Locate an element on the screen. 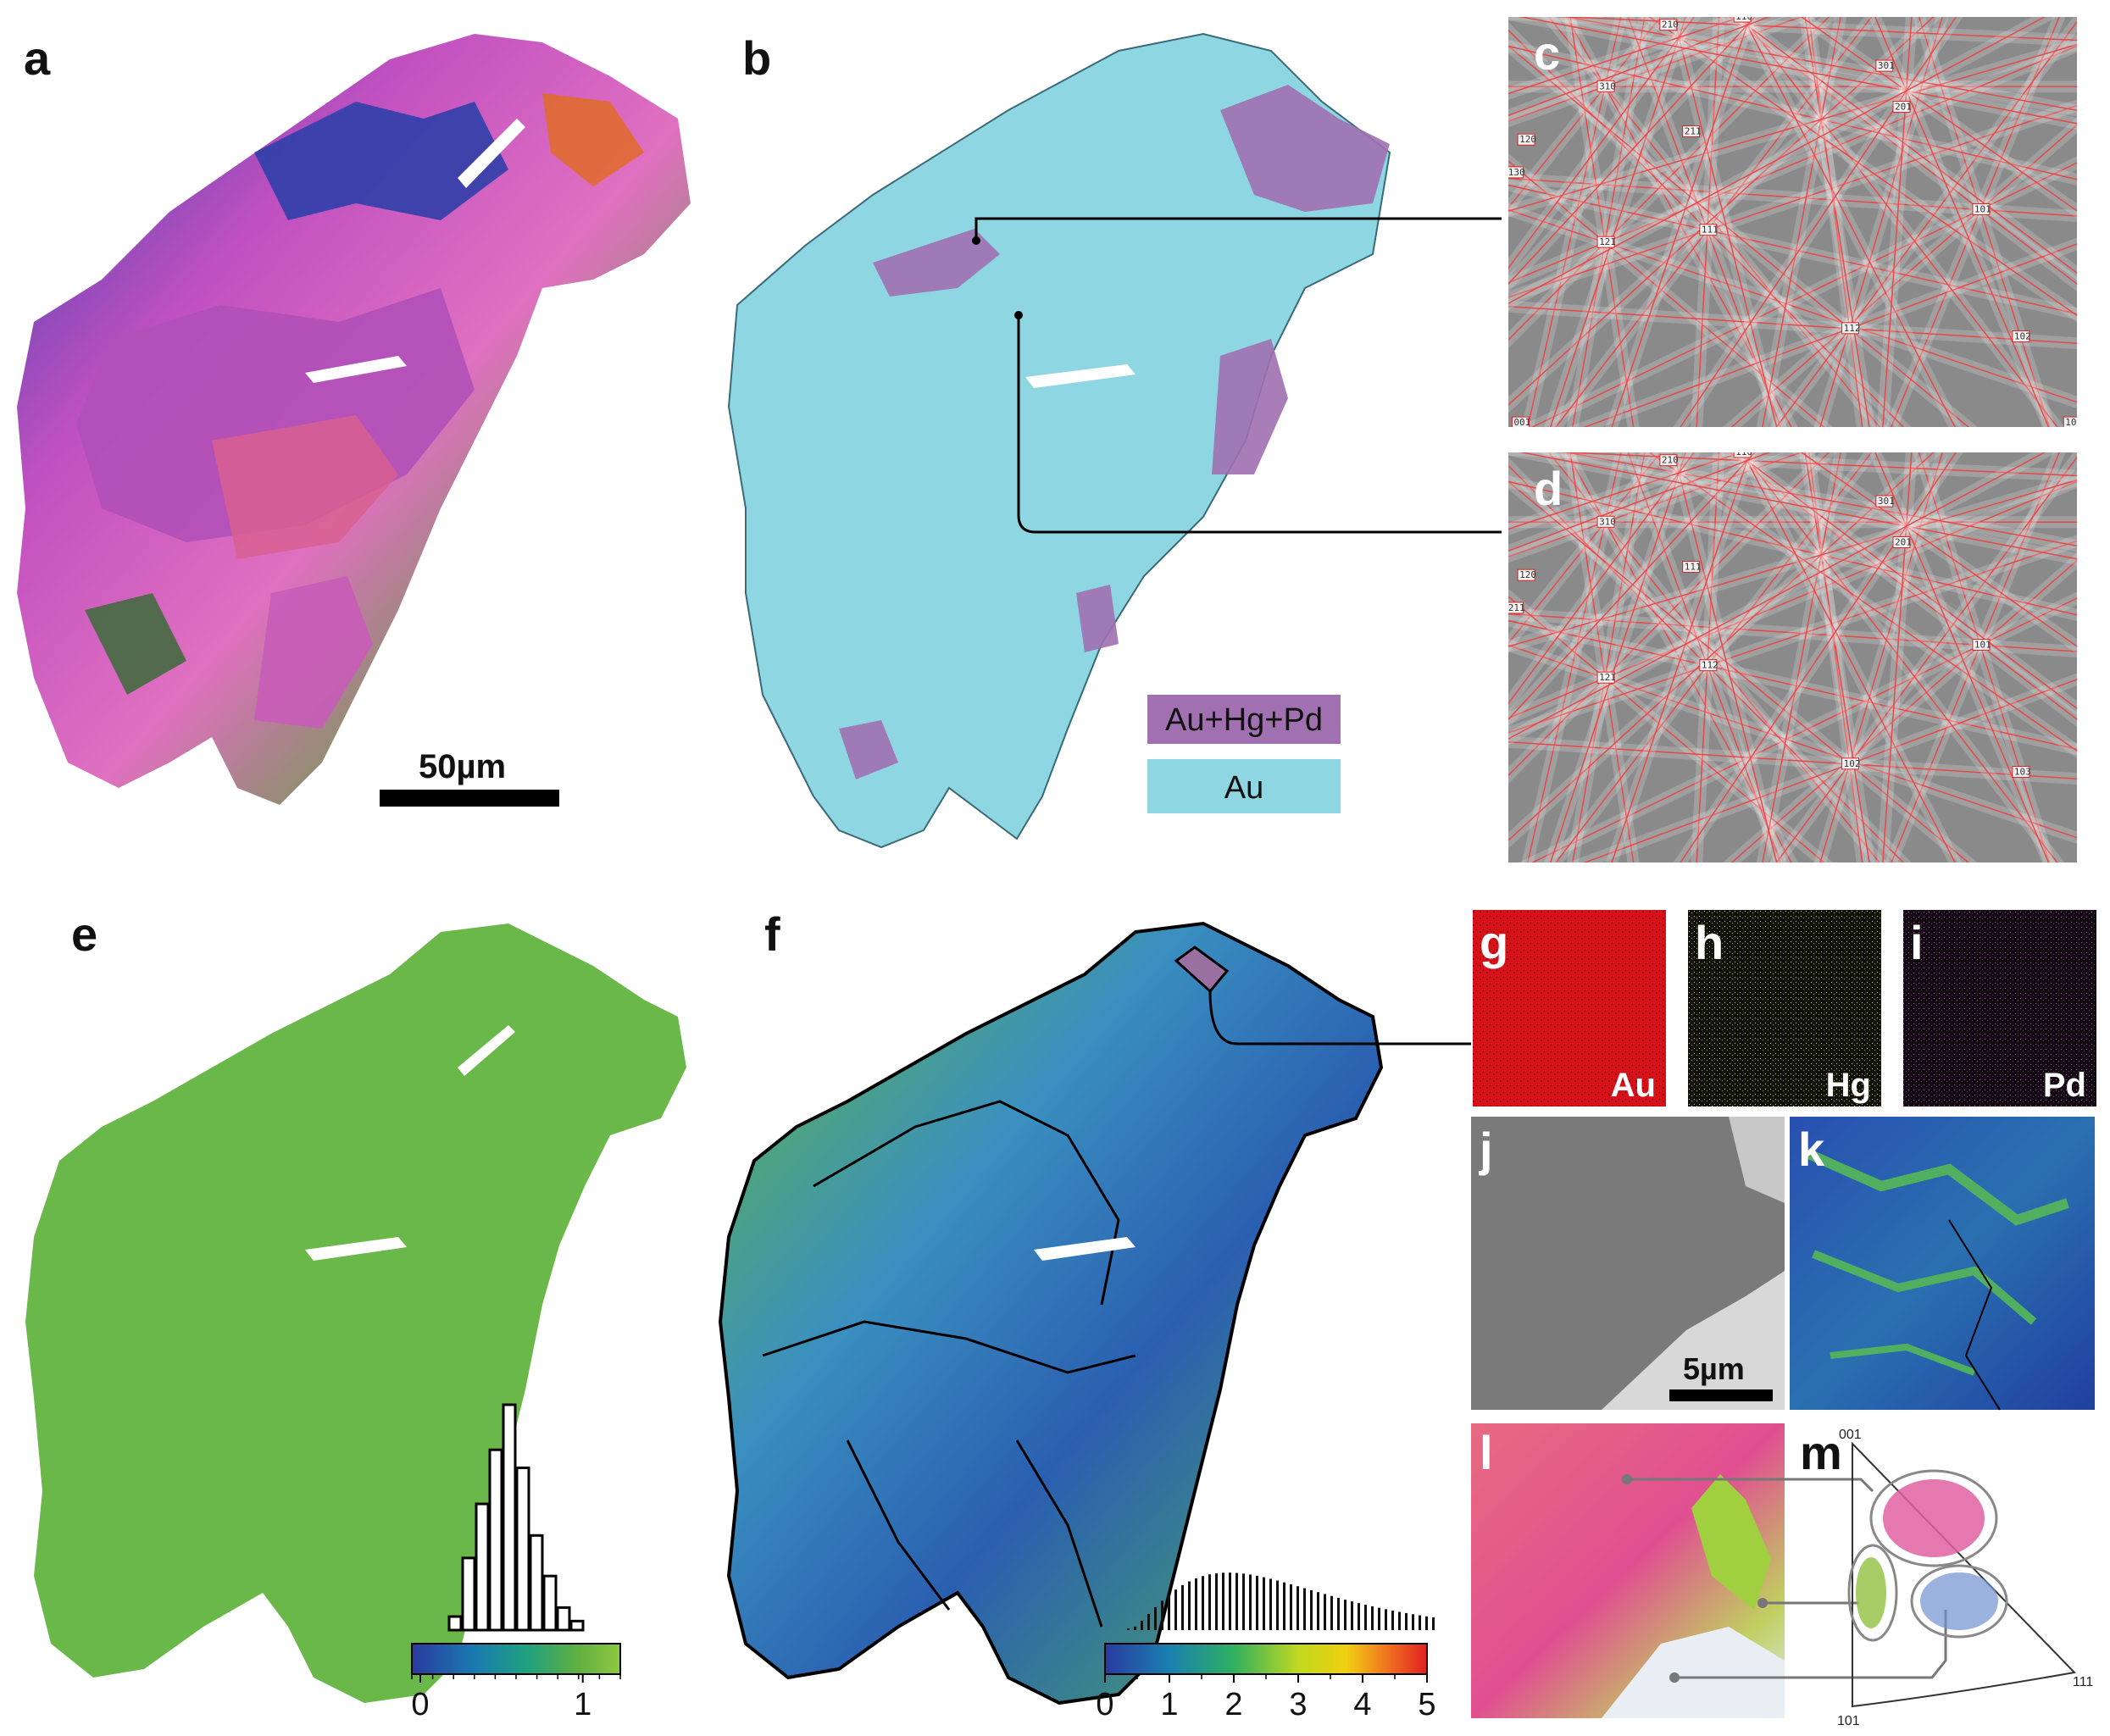 The height and width of the screenshot is (1736, 2110). histogram-f is located at coordinates (1281, 1601).